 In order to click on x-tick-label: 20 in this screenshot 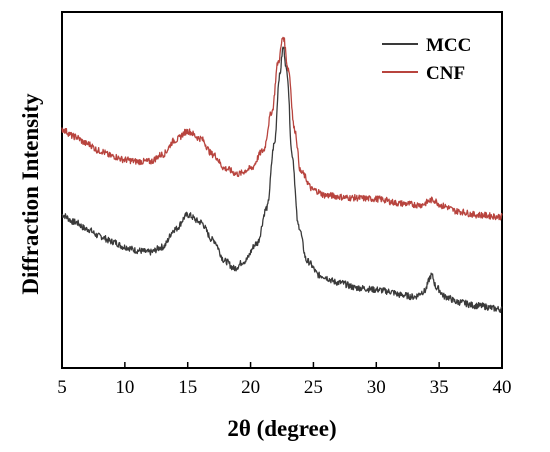, I will do `click(250, 387)`.